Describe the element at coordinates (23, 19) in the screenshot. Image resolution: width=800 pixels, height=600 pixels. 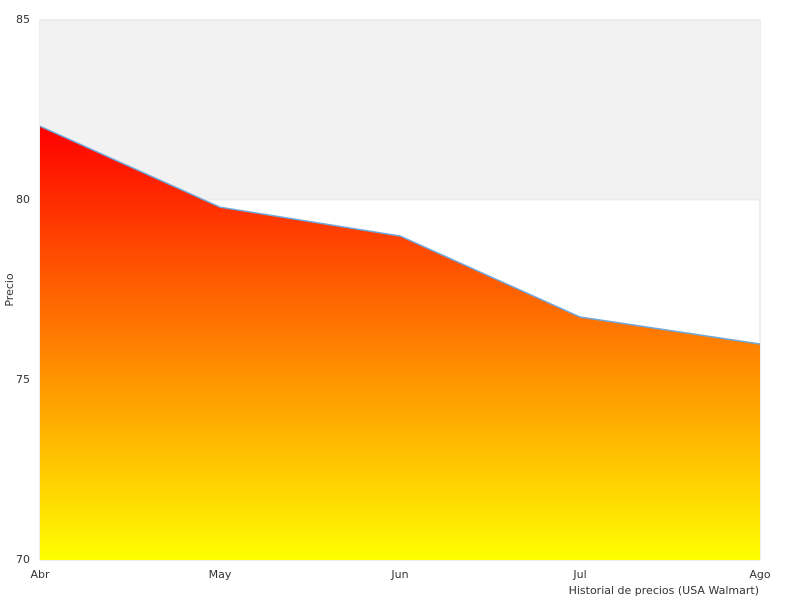
I see `y-tick-label: 85` at that location.